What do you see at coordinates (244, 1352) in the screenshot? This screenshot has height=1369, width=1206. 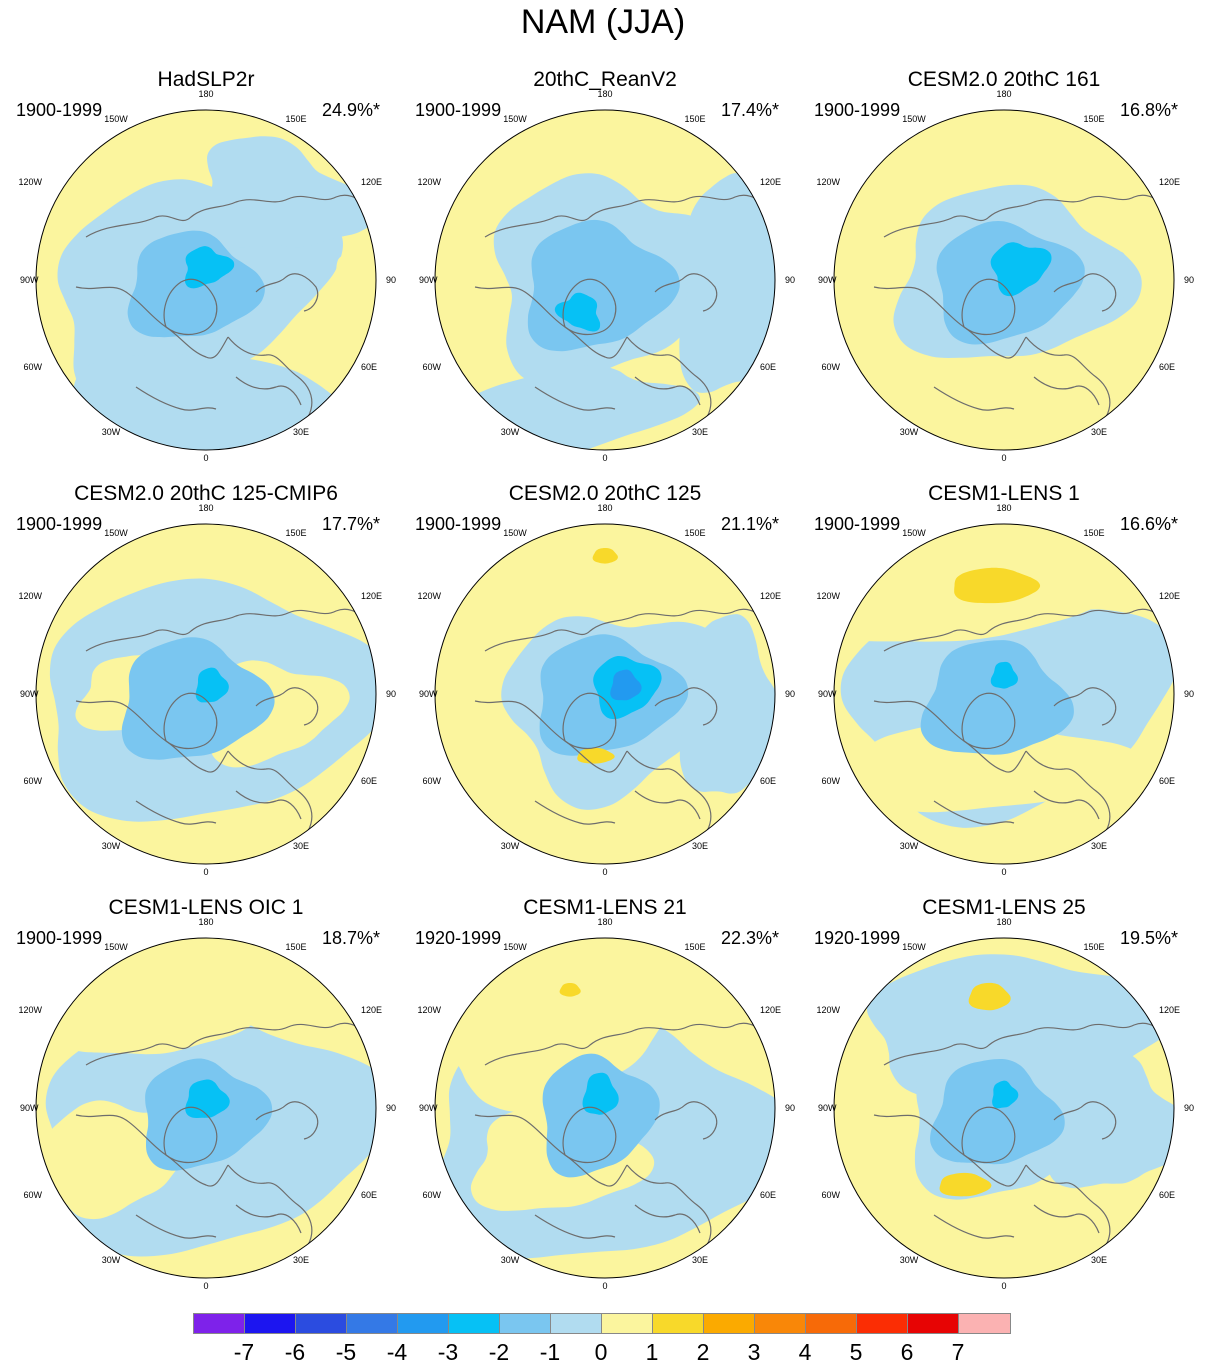 I see `colorbar-label: -7` at bounding box center [244, 1352].